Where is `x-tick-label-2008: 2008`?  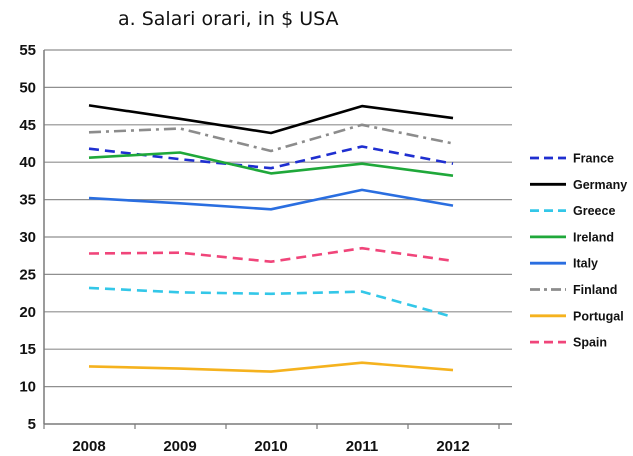
x-tick-label-2008: 2008 is located at coordinates (88, 446).